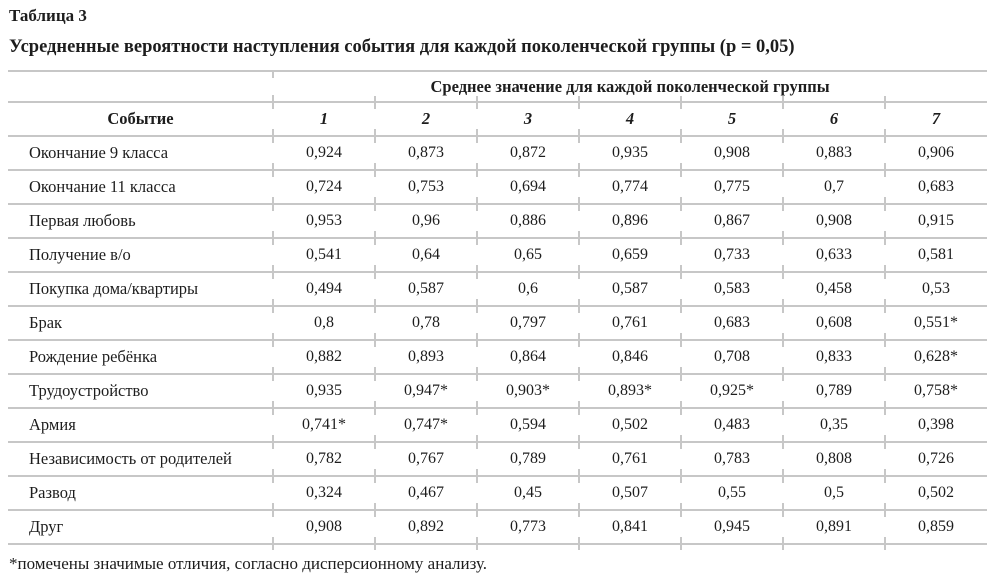 The image size is (993, 577). Describe the element at coordinates (731, 392) in the screenshot. I see `value-cell: 0,925*` at that location.